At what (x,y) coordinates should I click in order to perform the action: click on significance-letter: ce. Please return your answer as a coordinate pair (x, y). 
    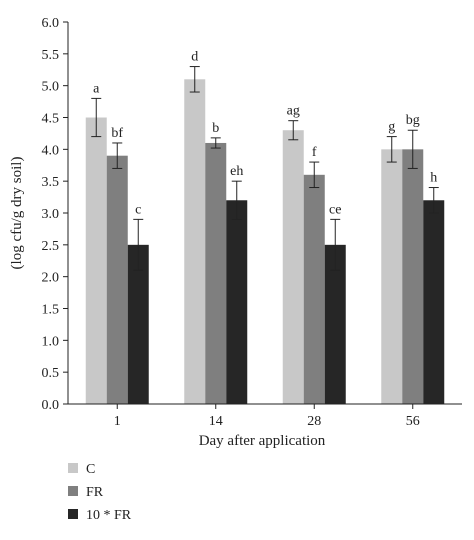
    Looking at the image, I should click on (335, 209).